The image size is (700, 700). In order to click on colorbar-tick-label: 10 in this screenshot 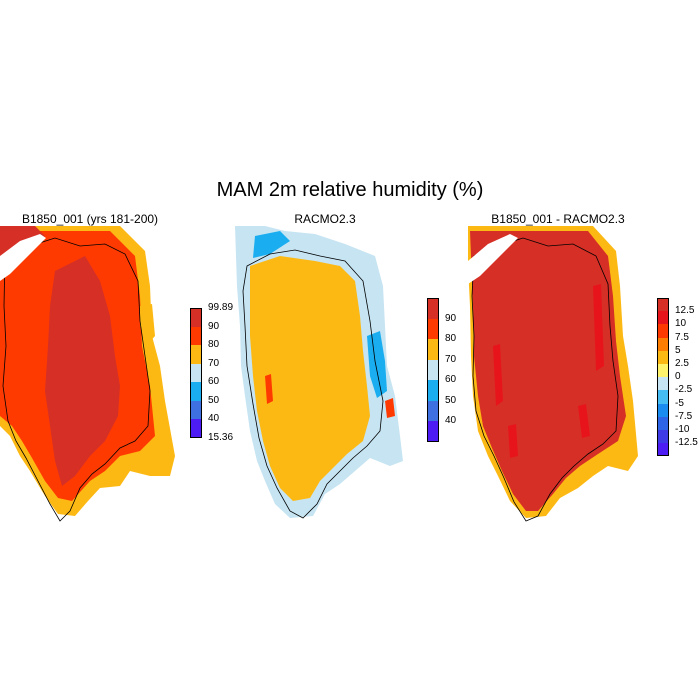, I will do `click(681, 324)`.